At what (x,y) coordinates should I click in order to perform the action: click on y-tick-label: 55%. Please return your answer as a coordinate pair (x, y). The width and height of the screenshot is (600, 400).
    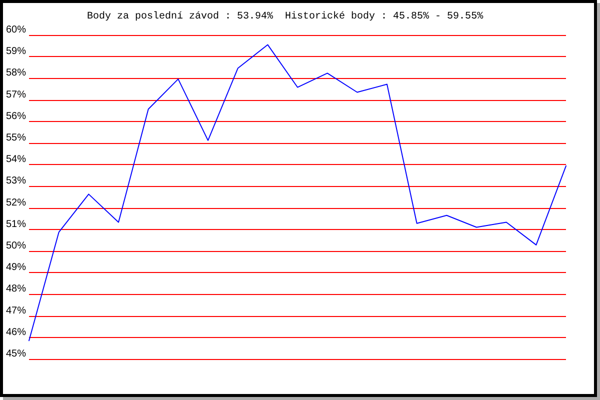
    Looking at the image, I should click on (16, 138).